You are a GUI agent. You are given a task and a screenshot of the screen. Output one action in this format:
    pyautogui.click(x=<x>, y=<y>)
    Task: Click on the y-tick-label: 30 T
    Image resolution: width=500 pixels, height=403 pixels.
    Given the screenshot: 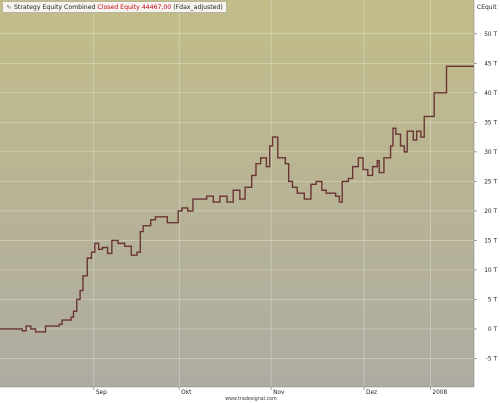 What is the action you would take?
    pyautogui.click(x=490, y=153)
    